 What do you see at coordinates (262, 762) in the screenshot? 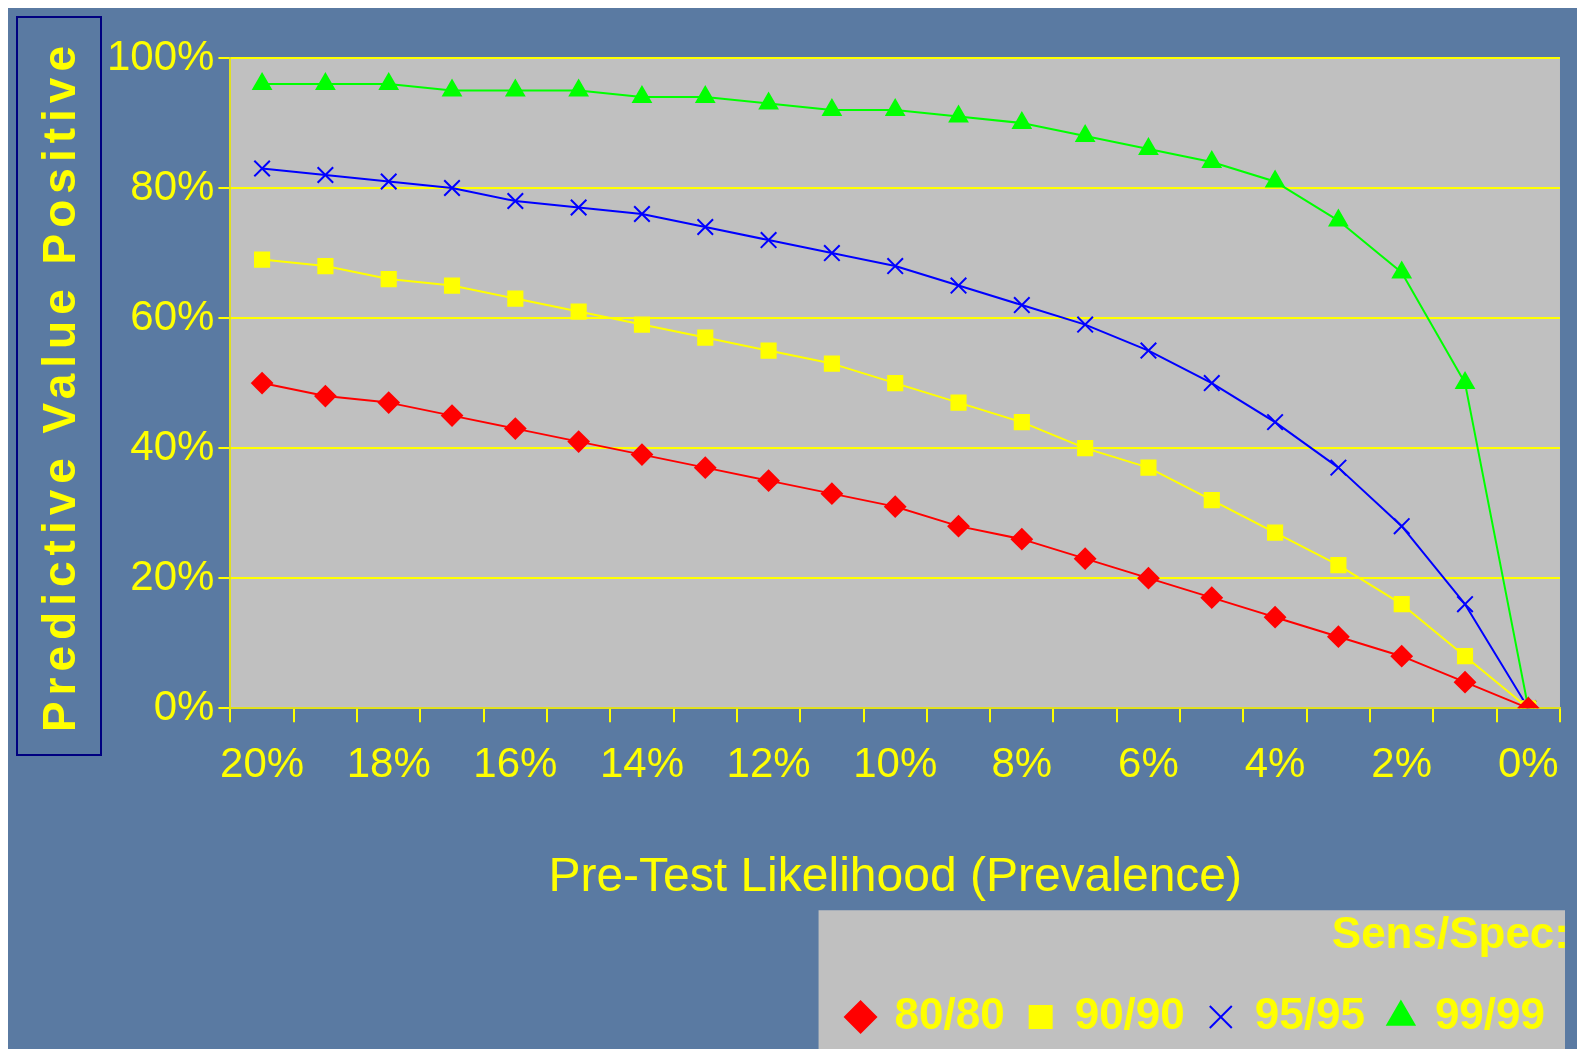
I see `x-tick-label: 20%` at bounding box center [262, 762].